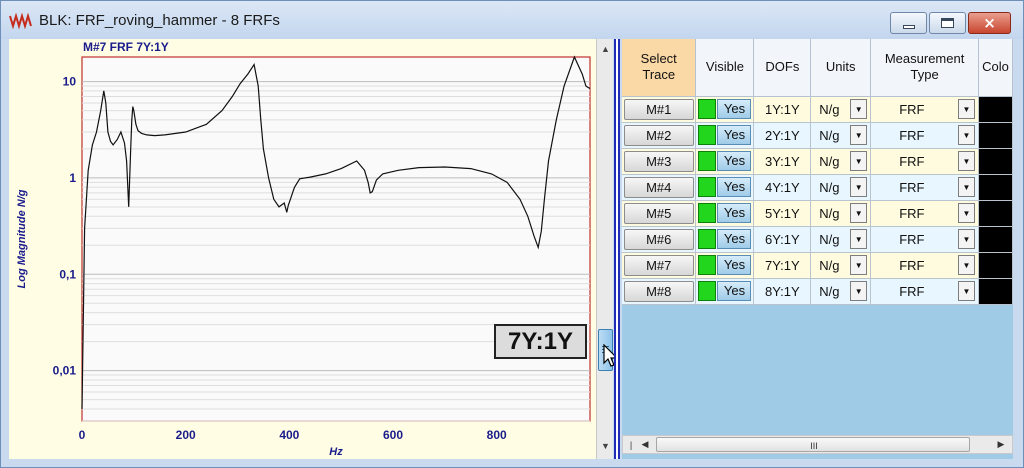 The height and width of the screenshot is (468, 1024). I want to click on header-measurement-type: Measurement Type, so click(924, 68).